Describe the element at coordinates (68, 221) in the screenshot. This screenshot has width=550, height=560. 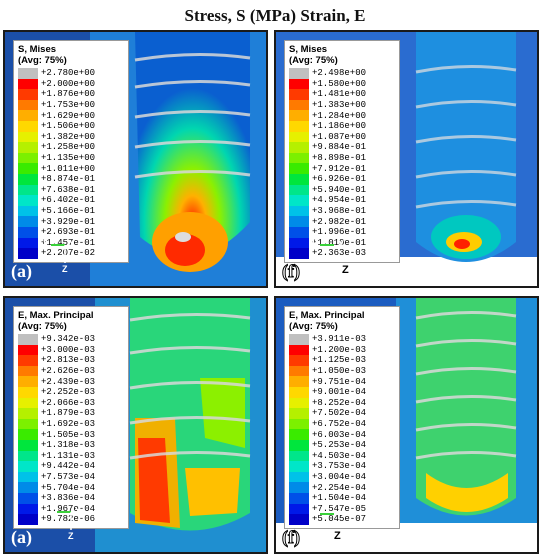
I see `legend-value: +3.929e-01` at that location.